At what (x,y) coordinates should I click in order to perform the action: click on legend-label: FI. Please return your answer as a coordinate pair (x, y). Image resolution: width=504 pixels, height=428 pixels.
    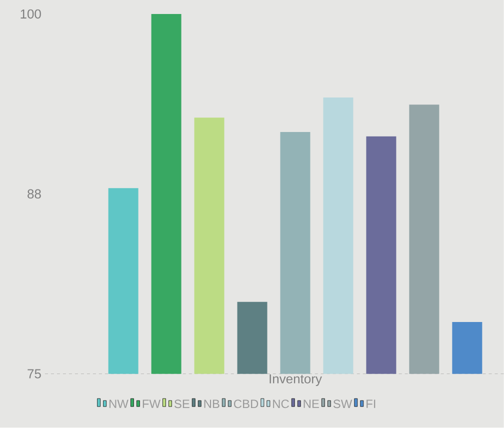
    Looking at the image, I should click on (371, 404).